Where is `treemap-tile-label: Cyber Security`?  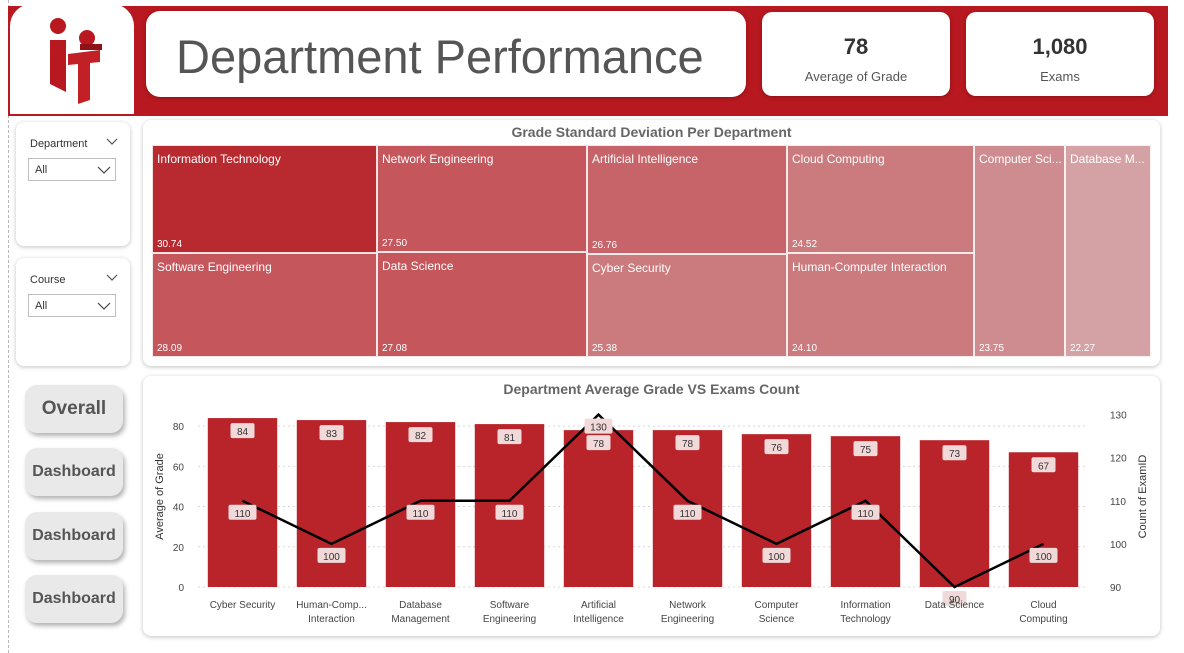 treemap-tile-label: Cyber Security is located at coordinates (631, 268).